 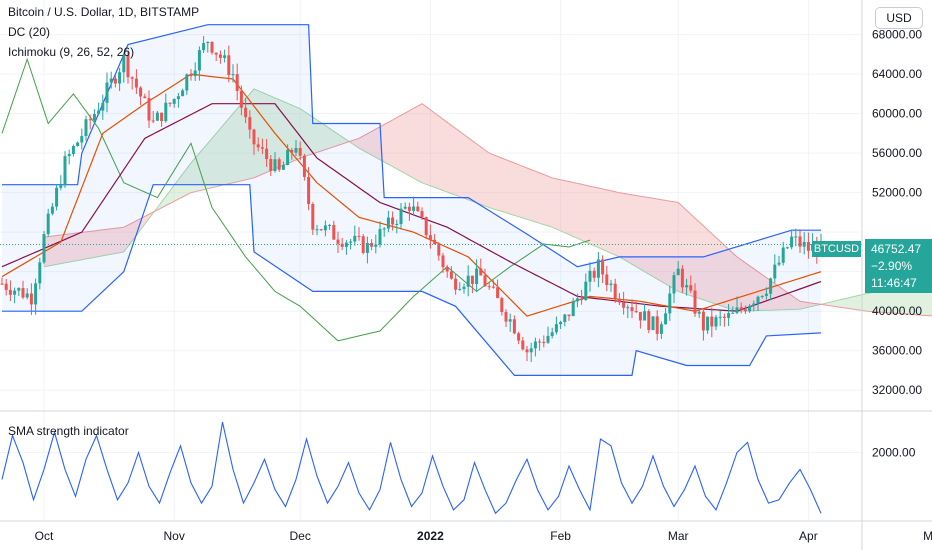 I want to click on symbol-price-tag: BTCUSD, so click(x=836, y=249).